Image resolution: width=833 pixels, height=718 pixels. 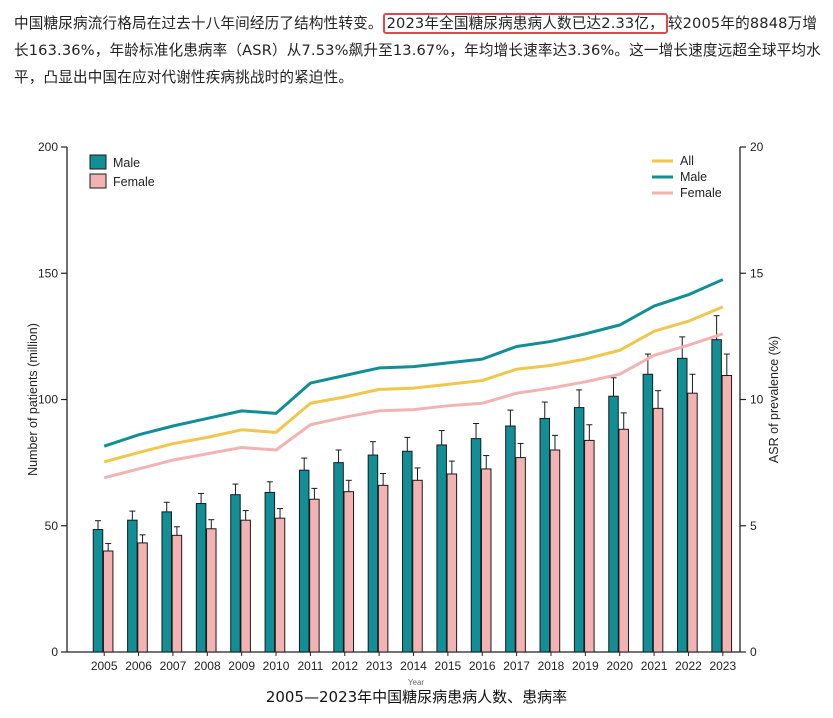 I want to click on legend-swatch-male-bar, so click(x=98, y=162).